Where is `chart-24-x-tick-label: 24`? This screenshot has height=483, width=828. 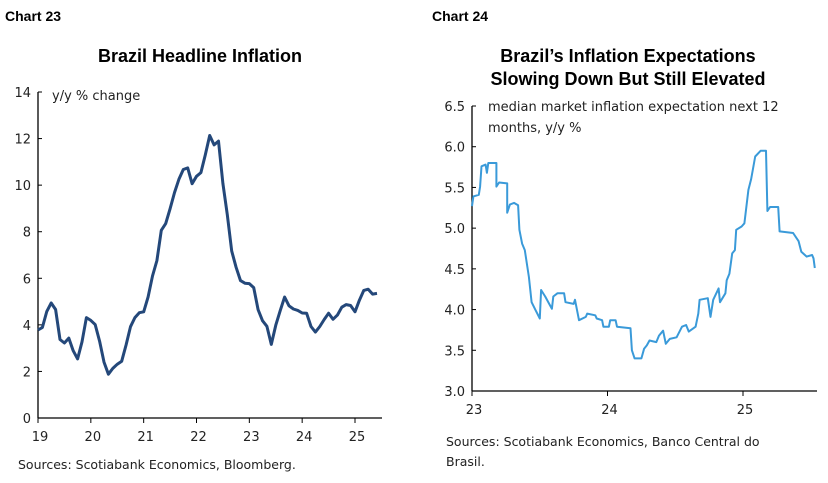
chart-24-x-tick-label: 24 is located at coordinates (609, 410).